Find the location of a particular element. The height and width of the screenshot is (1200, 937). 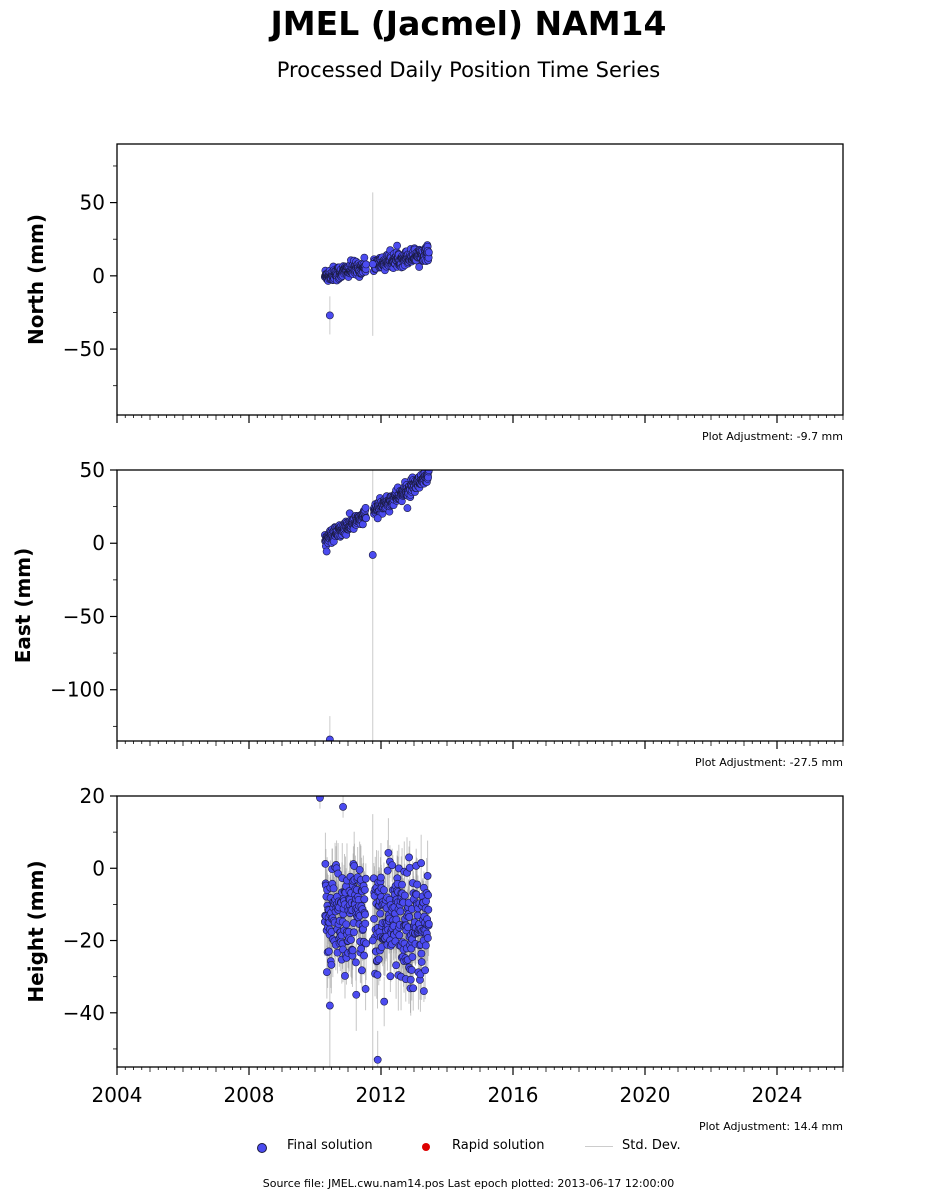

y-tick-label: 20 is located at coordinates (92, 796).